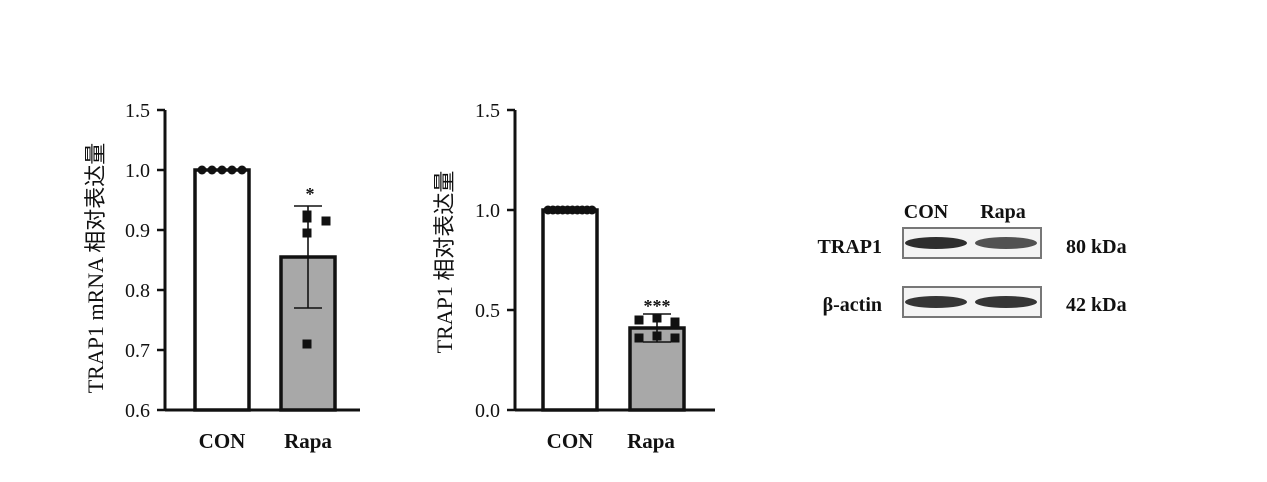 This screenshot has height=482, width=1267. Describe the element at coordinates (936, 243) in the screenshot. I see `wb-band-trap1-con` at that location.